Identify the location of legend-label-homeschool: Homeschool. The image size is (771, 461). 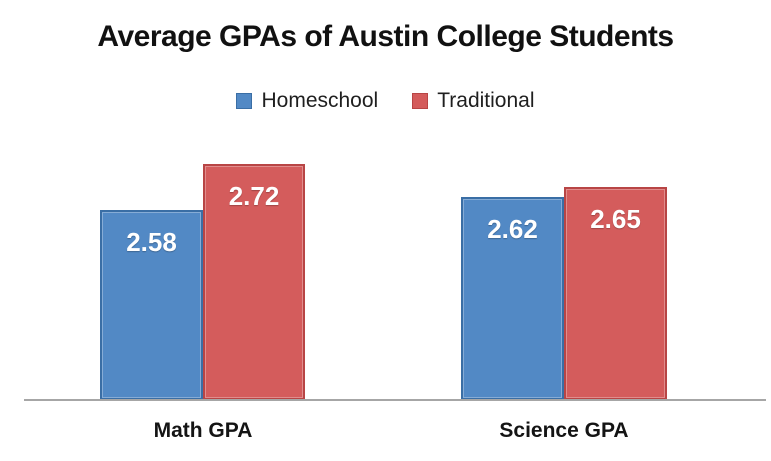
(320, 100).